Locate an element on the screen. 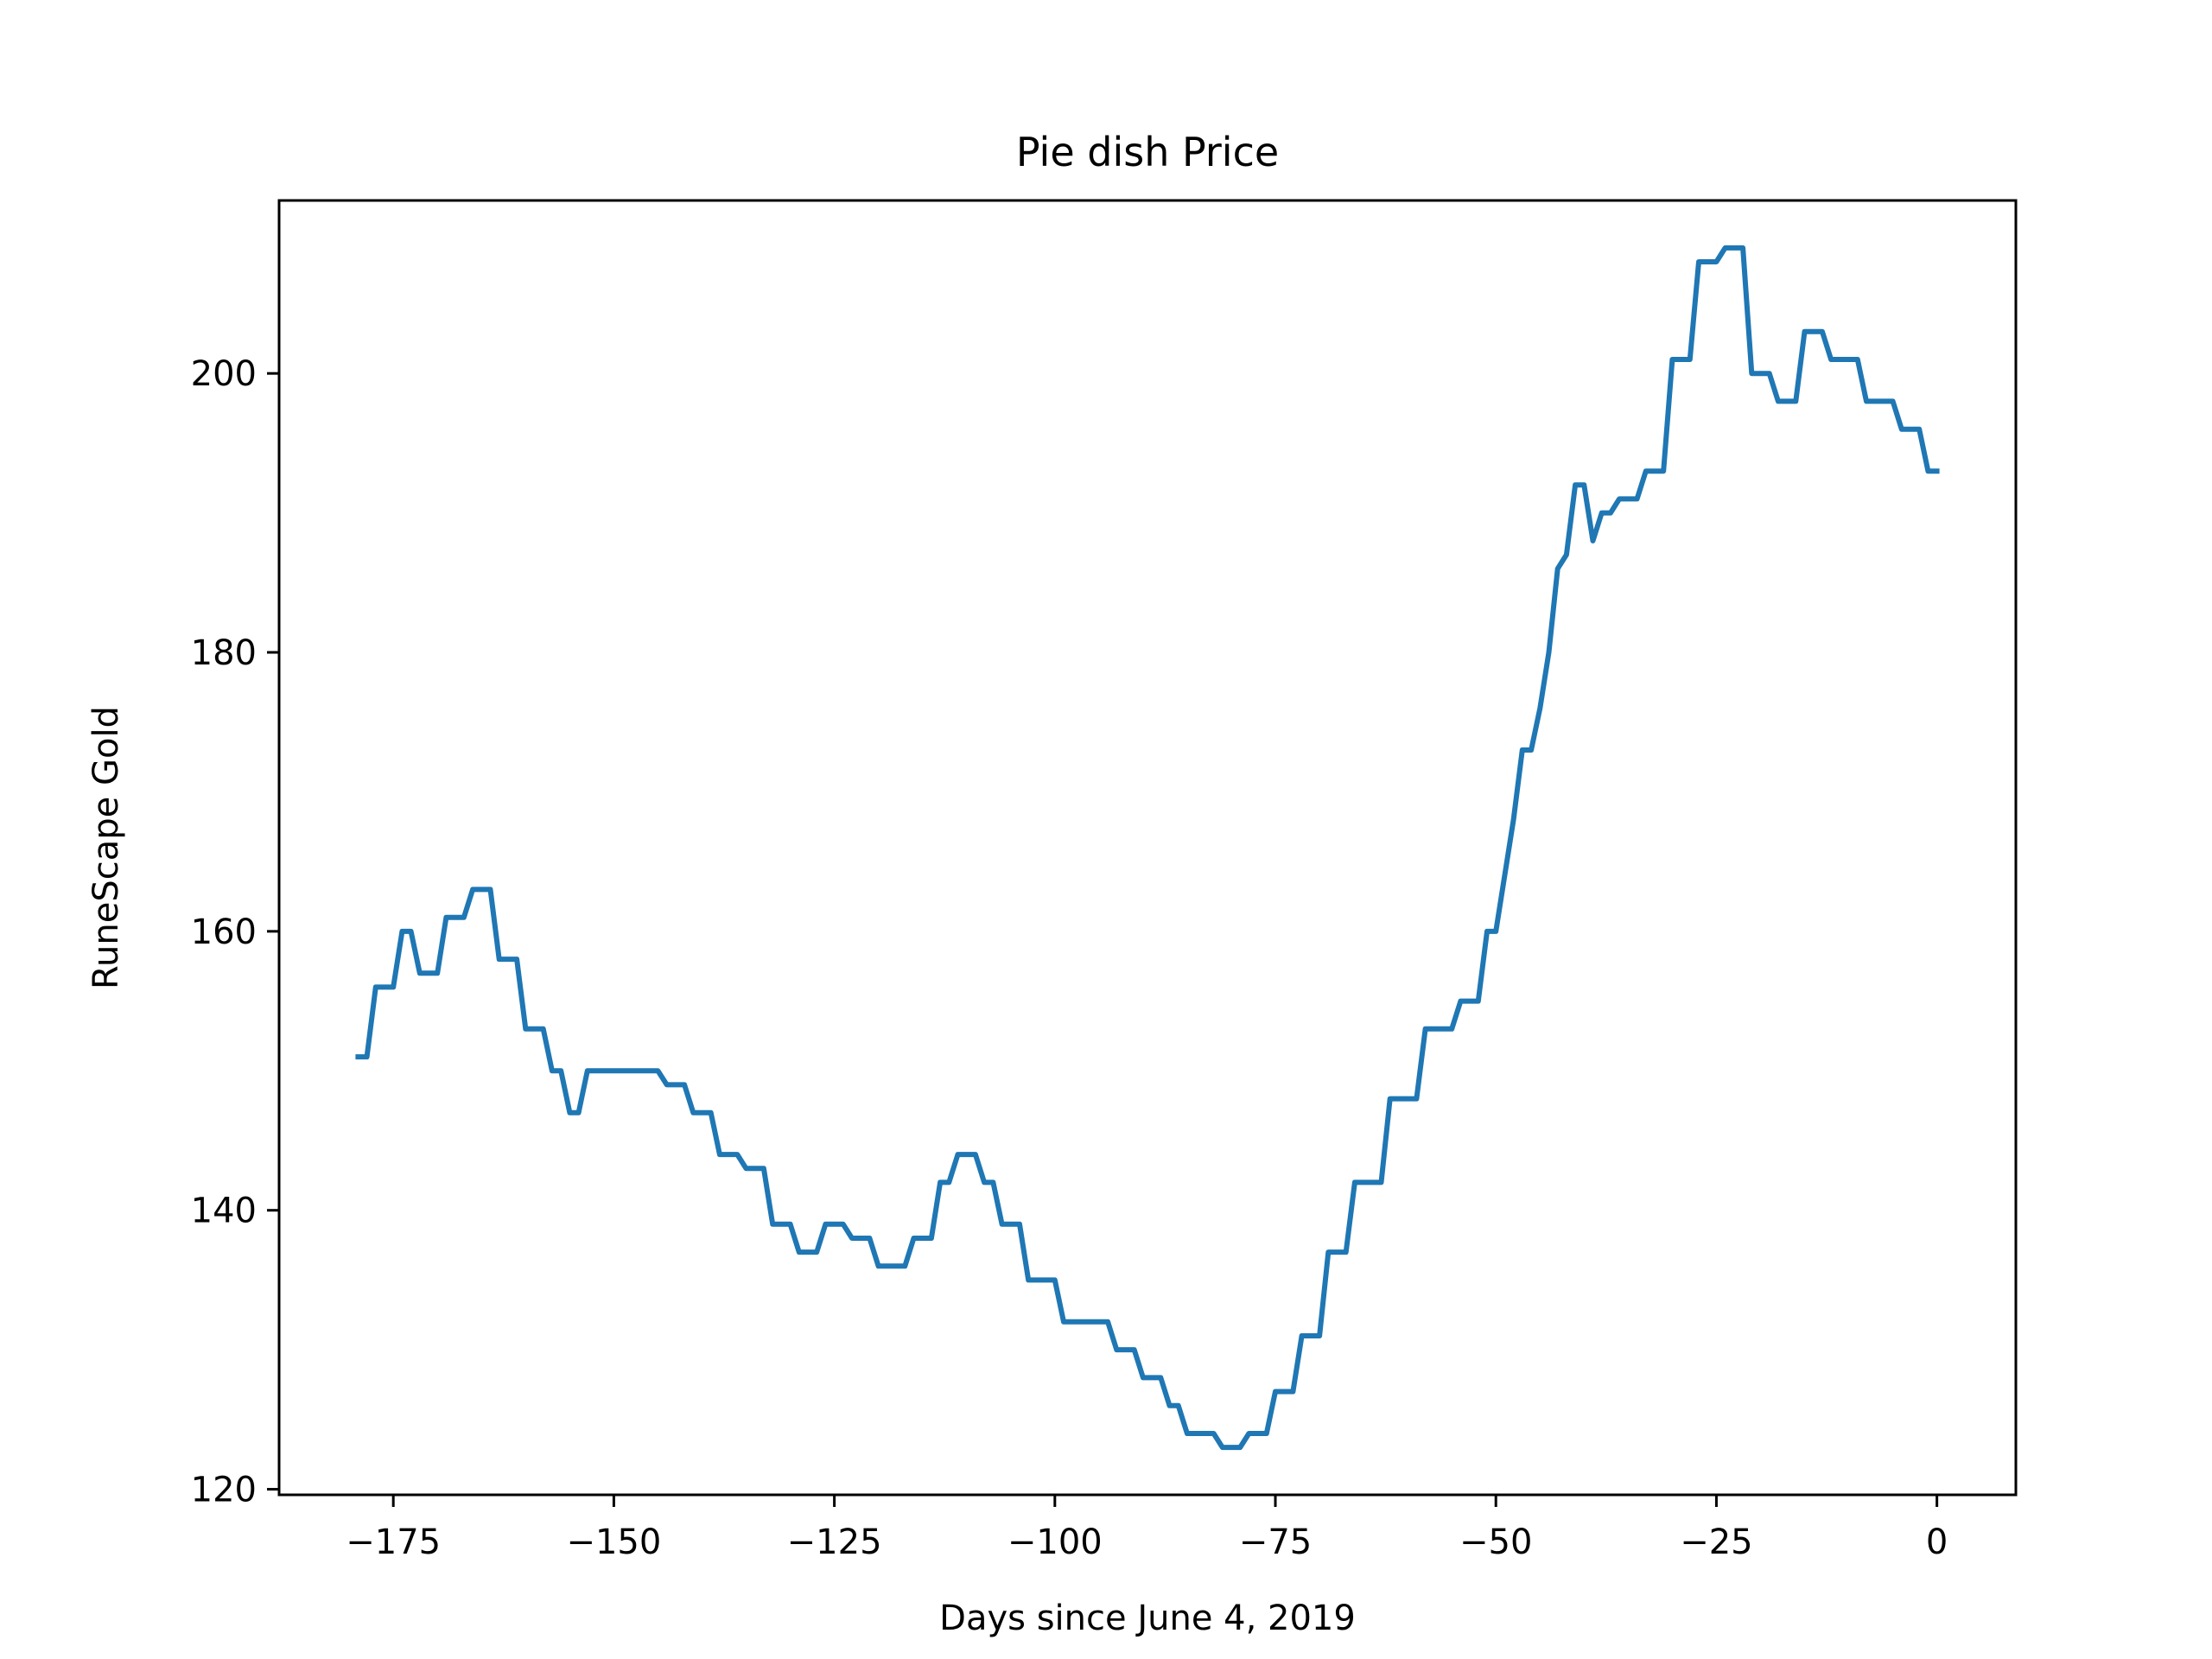  x-tick-label: −25 is located at coordinates (1716, 1542).